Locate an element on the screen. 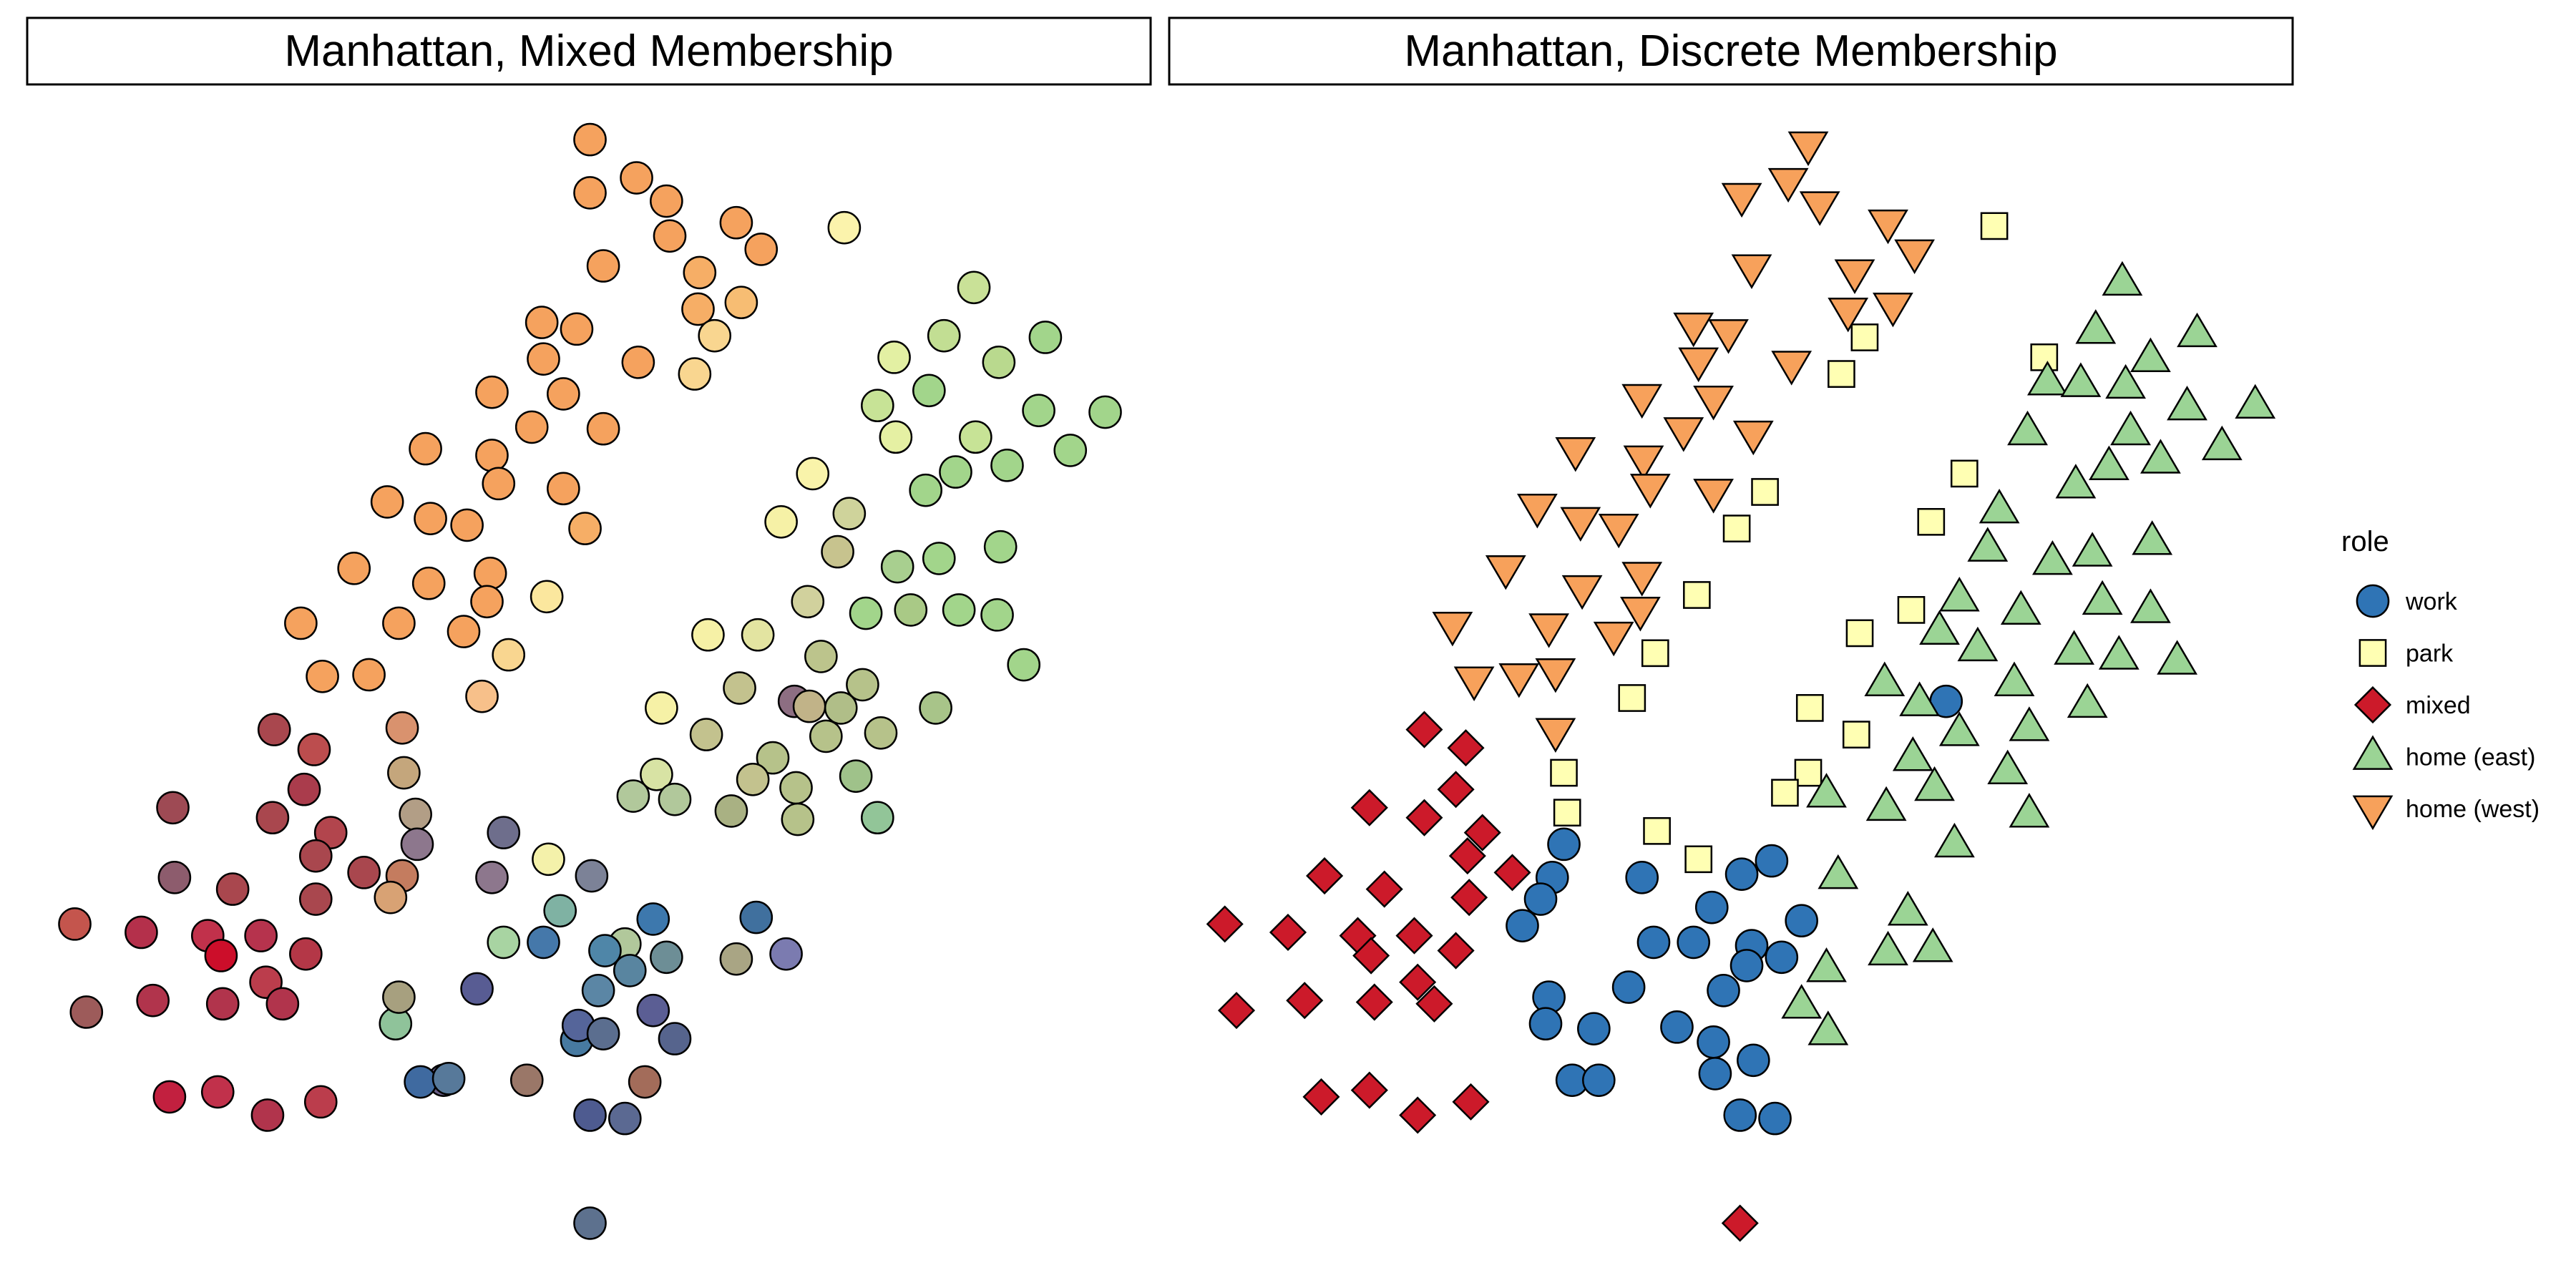  strip-box-discrete is located at coordinates (1731, 51).